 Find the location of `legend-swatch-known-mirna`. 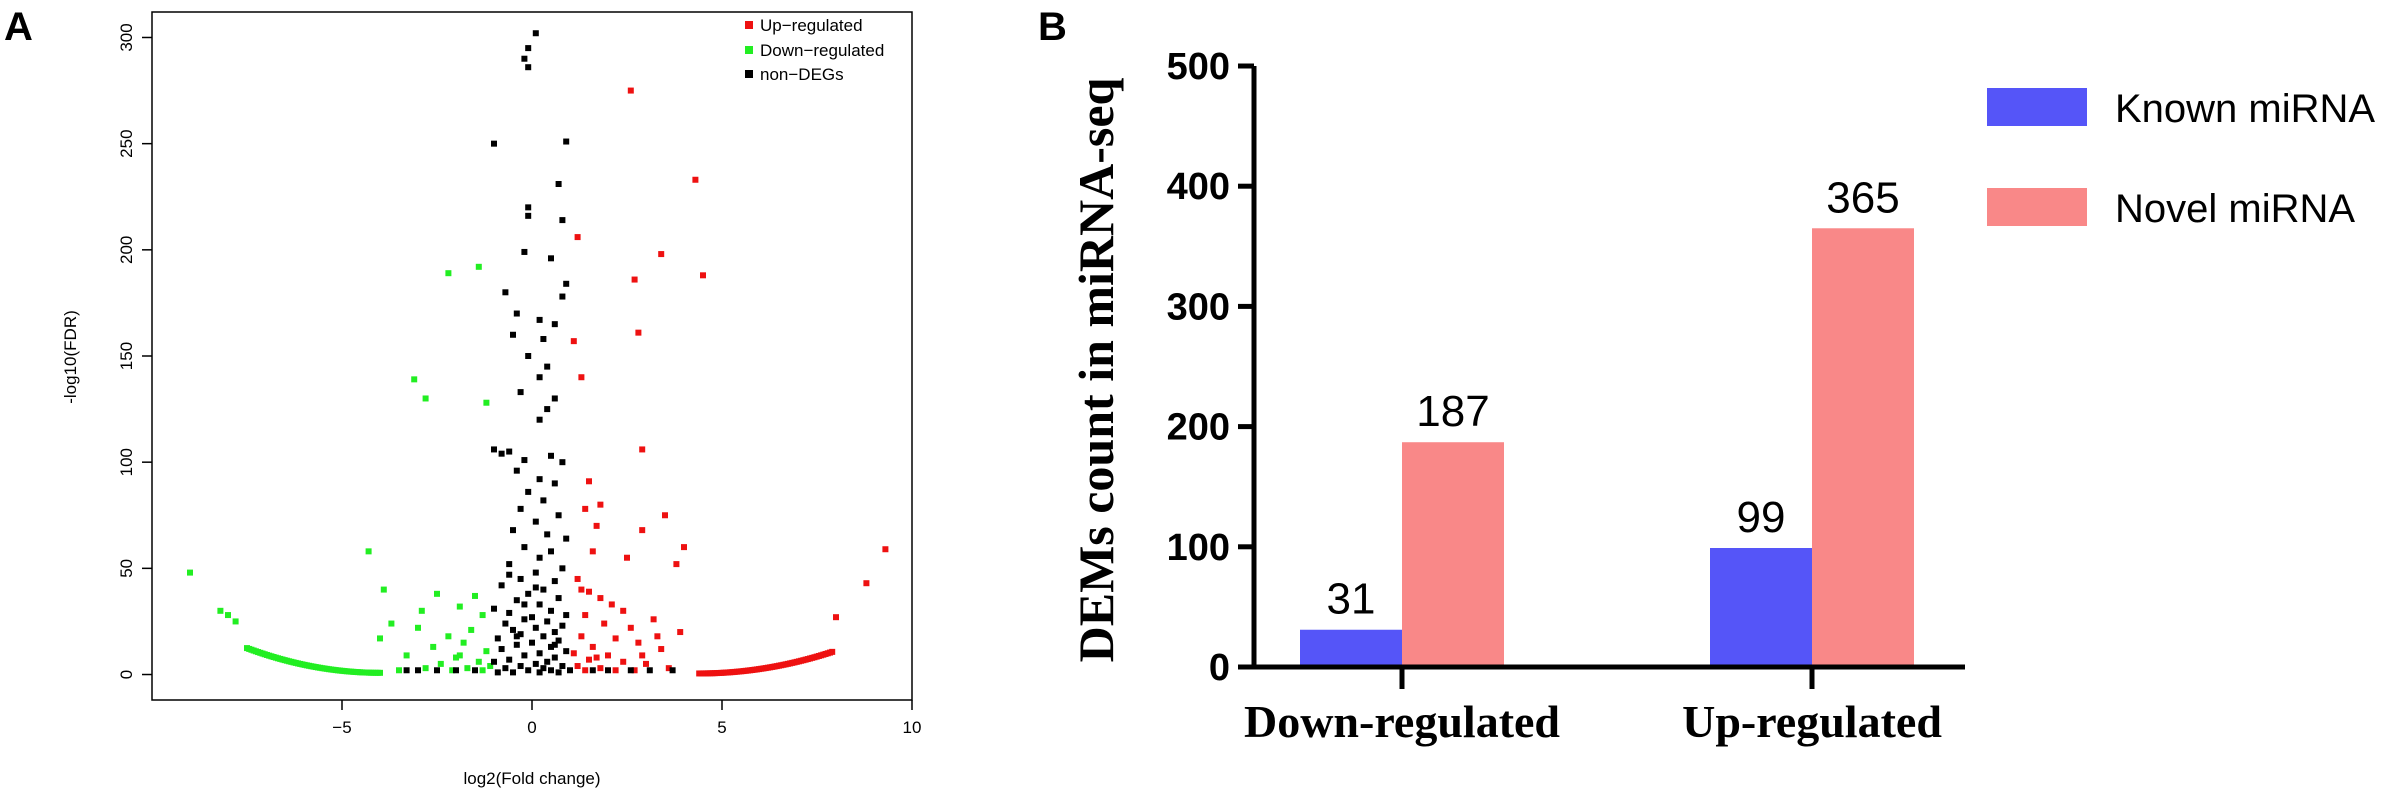

legend-swatch-known-mirna is located at coordinates (2037, 107).